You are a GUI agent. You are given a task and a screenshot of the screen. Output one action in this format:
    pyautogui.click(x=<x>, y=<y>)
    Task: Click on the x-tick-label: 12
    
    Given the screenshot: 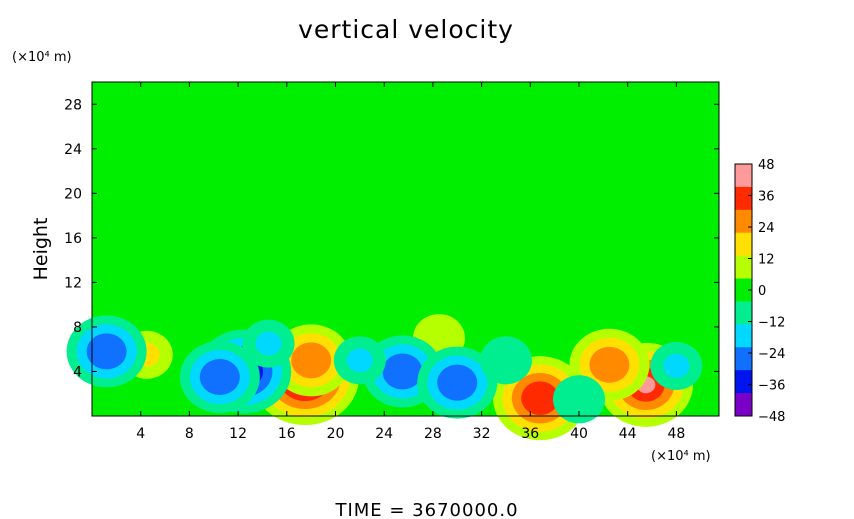 What is the action you would take?
    pyautogui.click(x=238, y=434)
    